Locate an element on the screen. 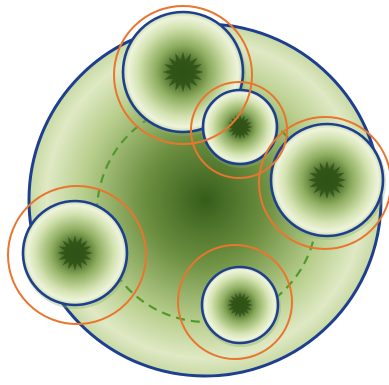 The image size is (389, 385). sub-disc-right is located at coordinates (327, 181).